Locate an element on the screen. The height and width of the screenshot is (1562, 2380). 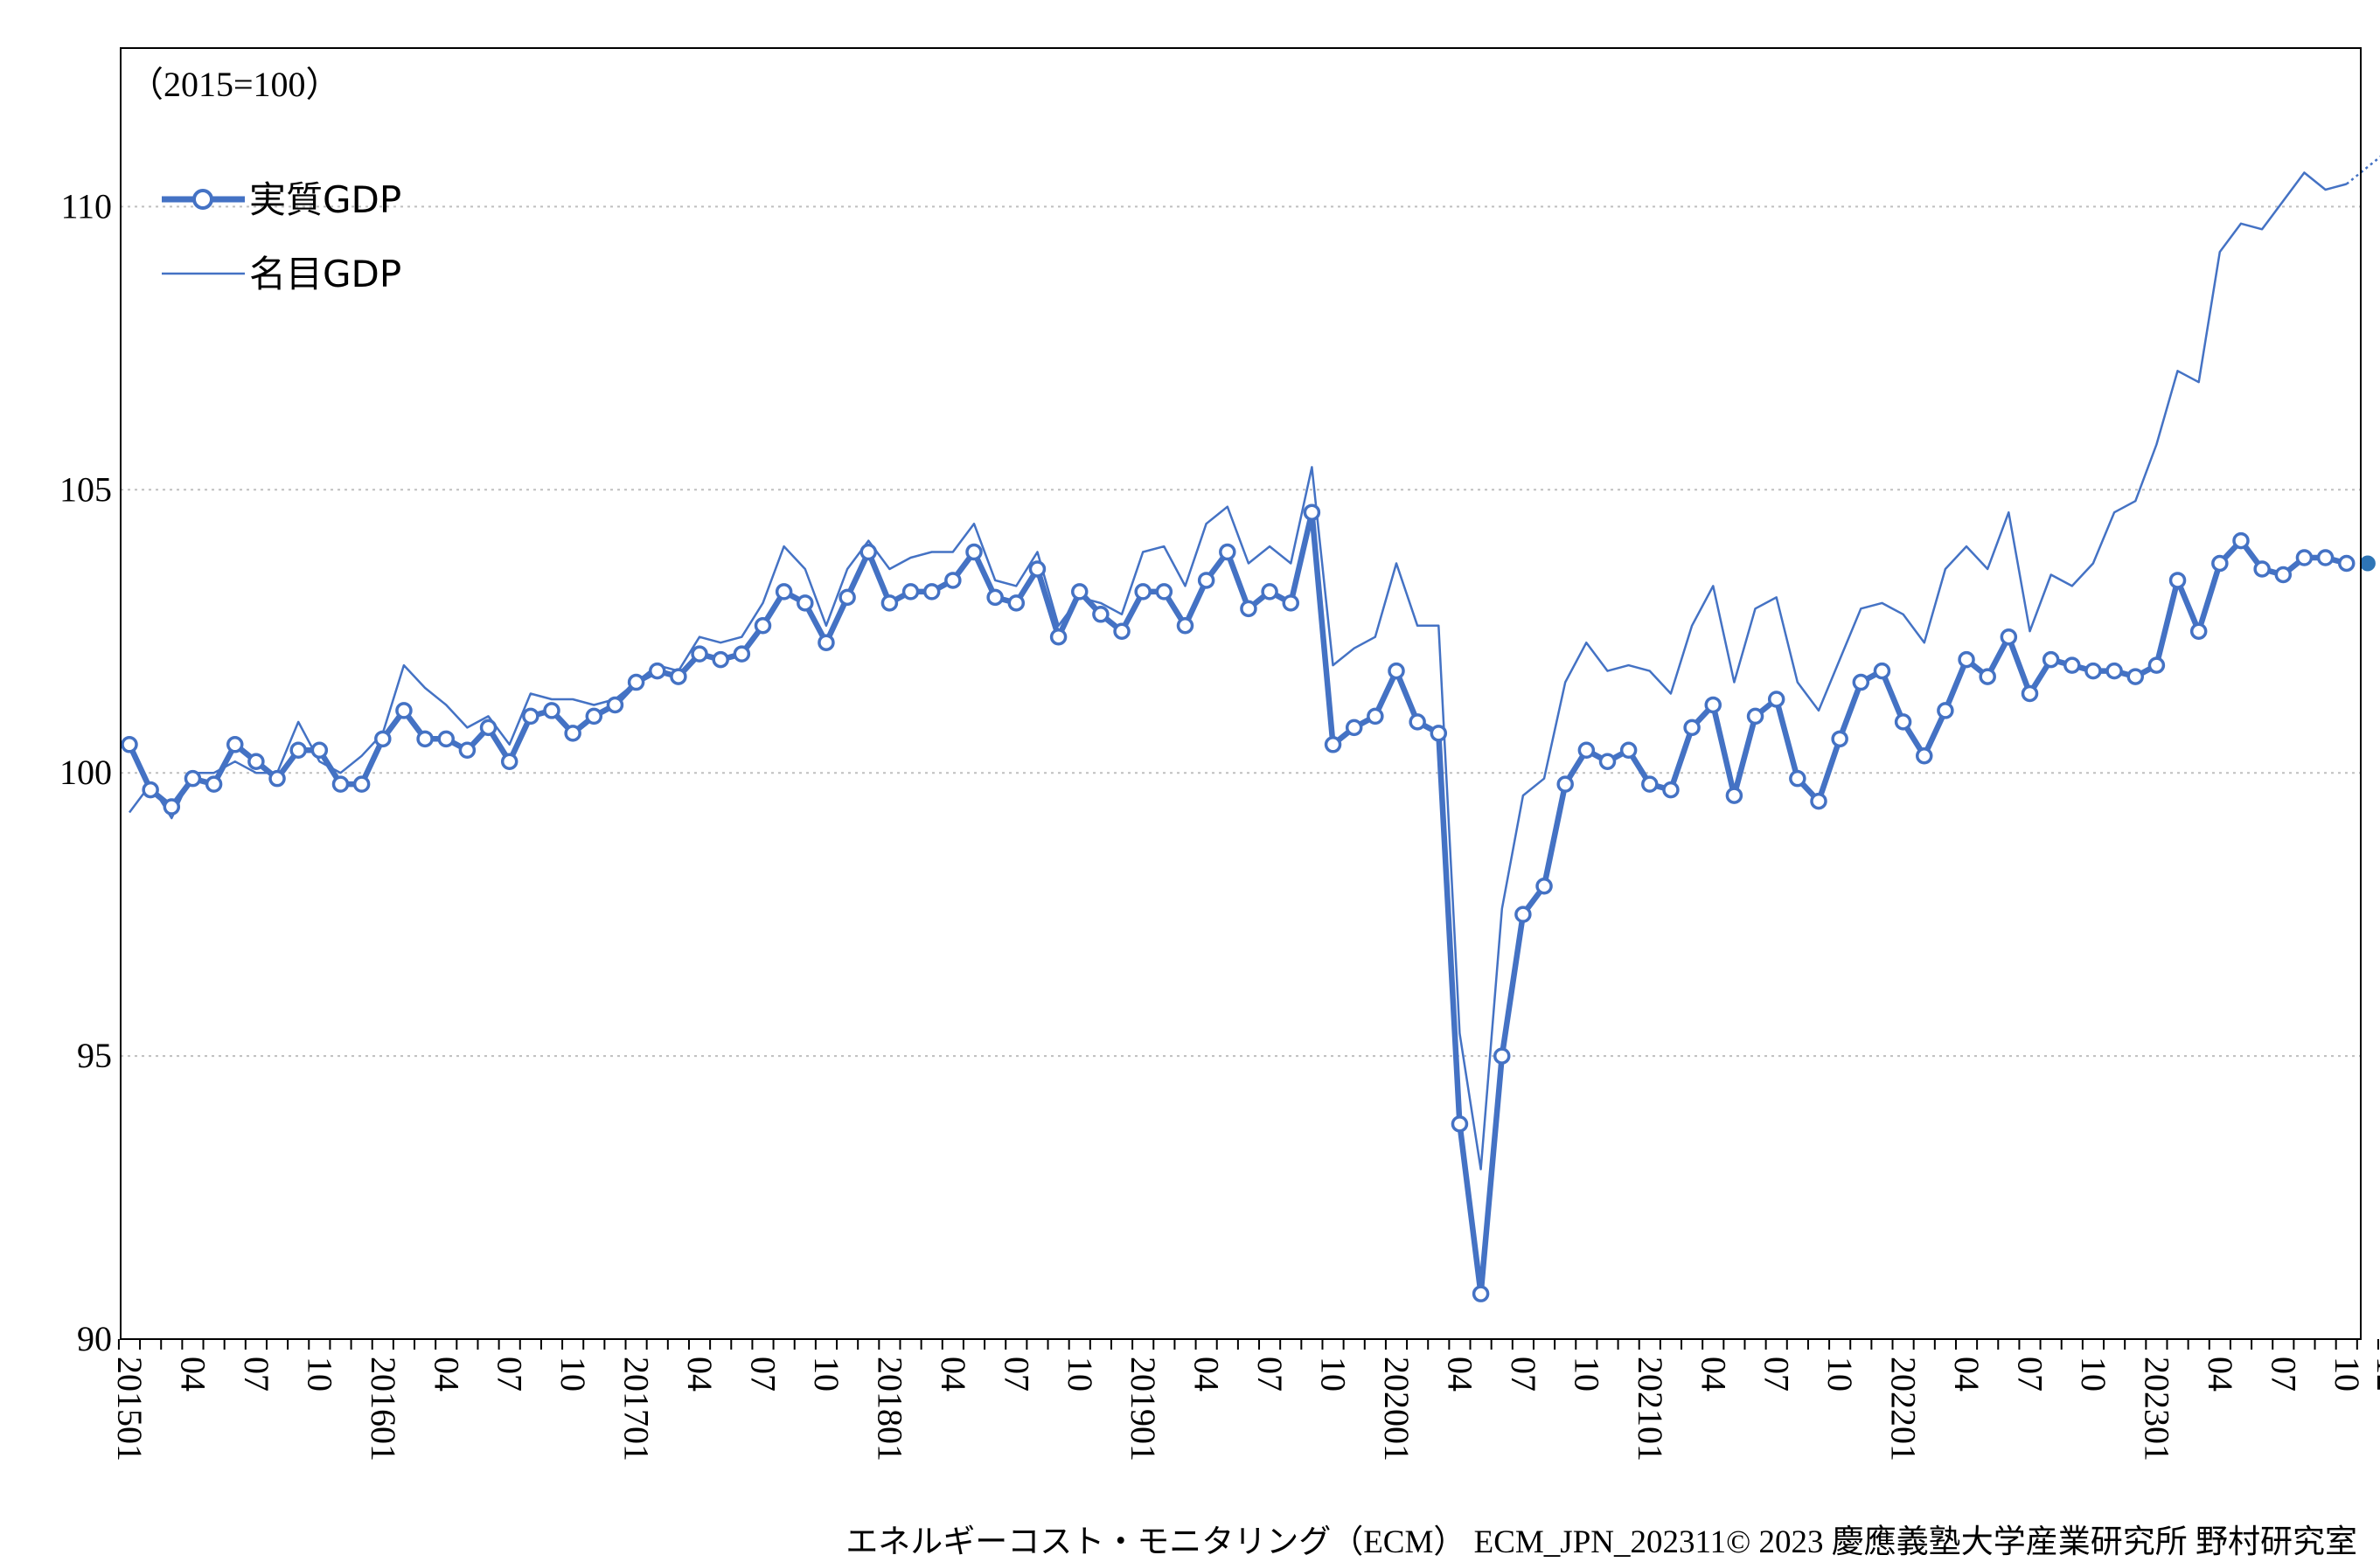
unit-note: （2015=100） is located at coordinates (235, 84).